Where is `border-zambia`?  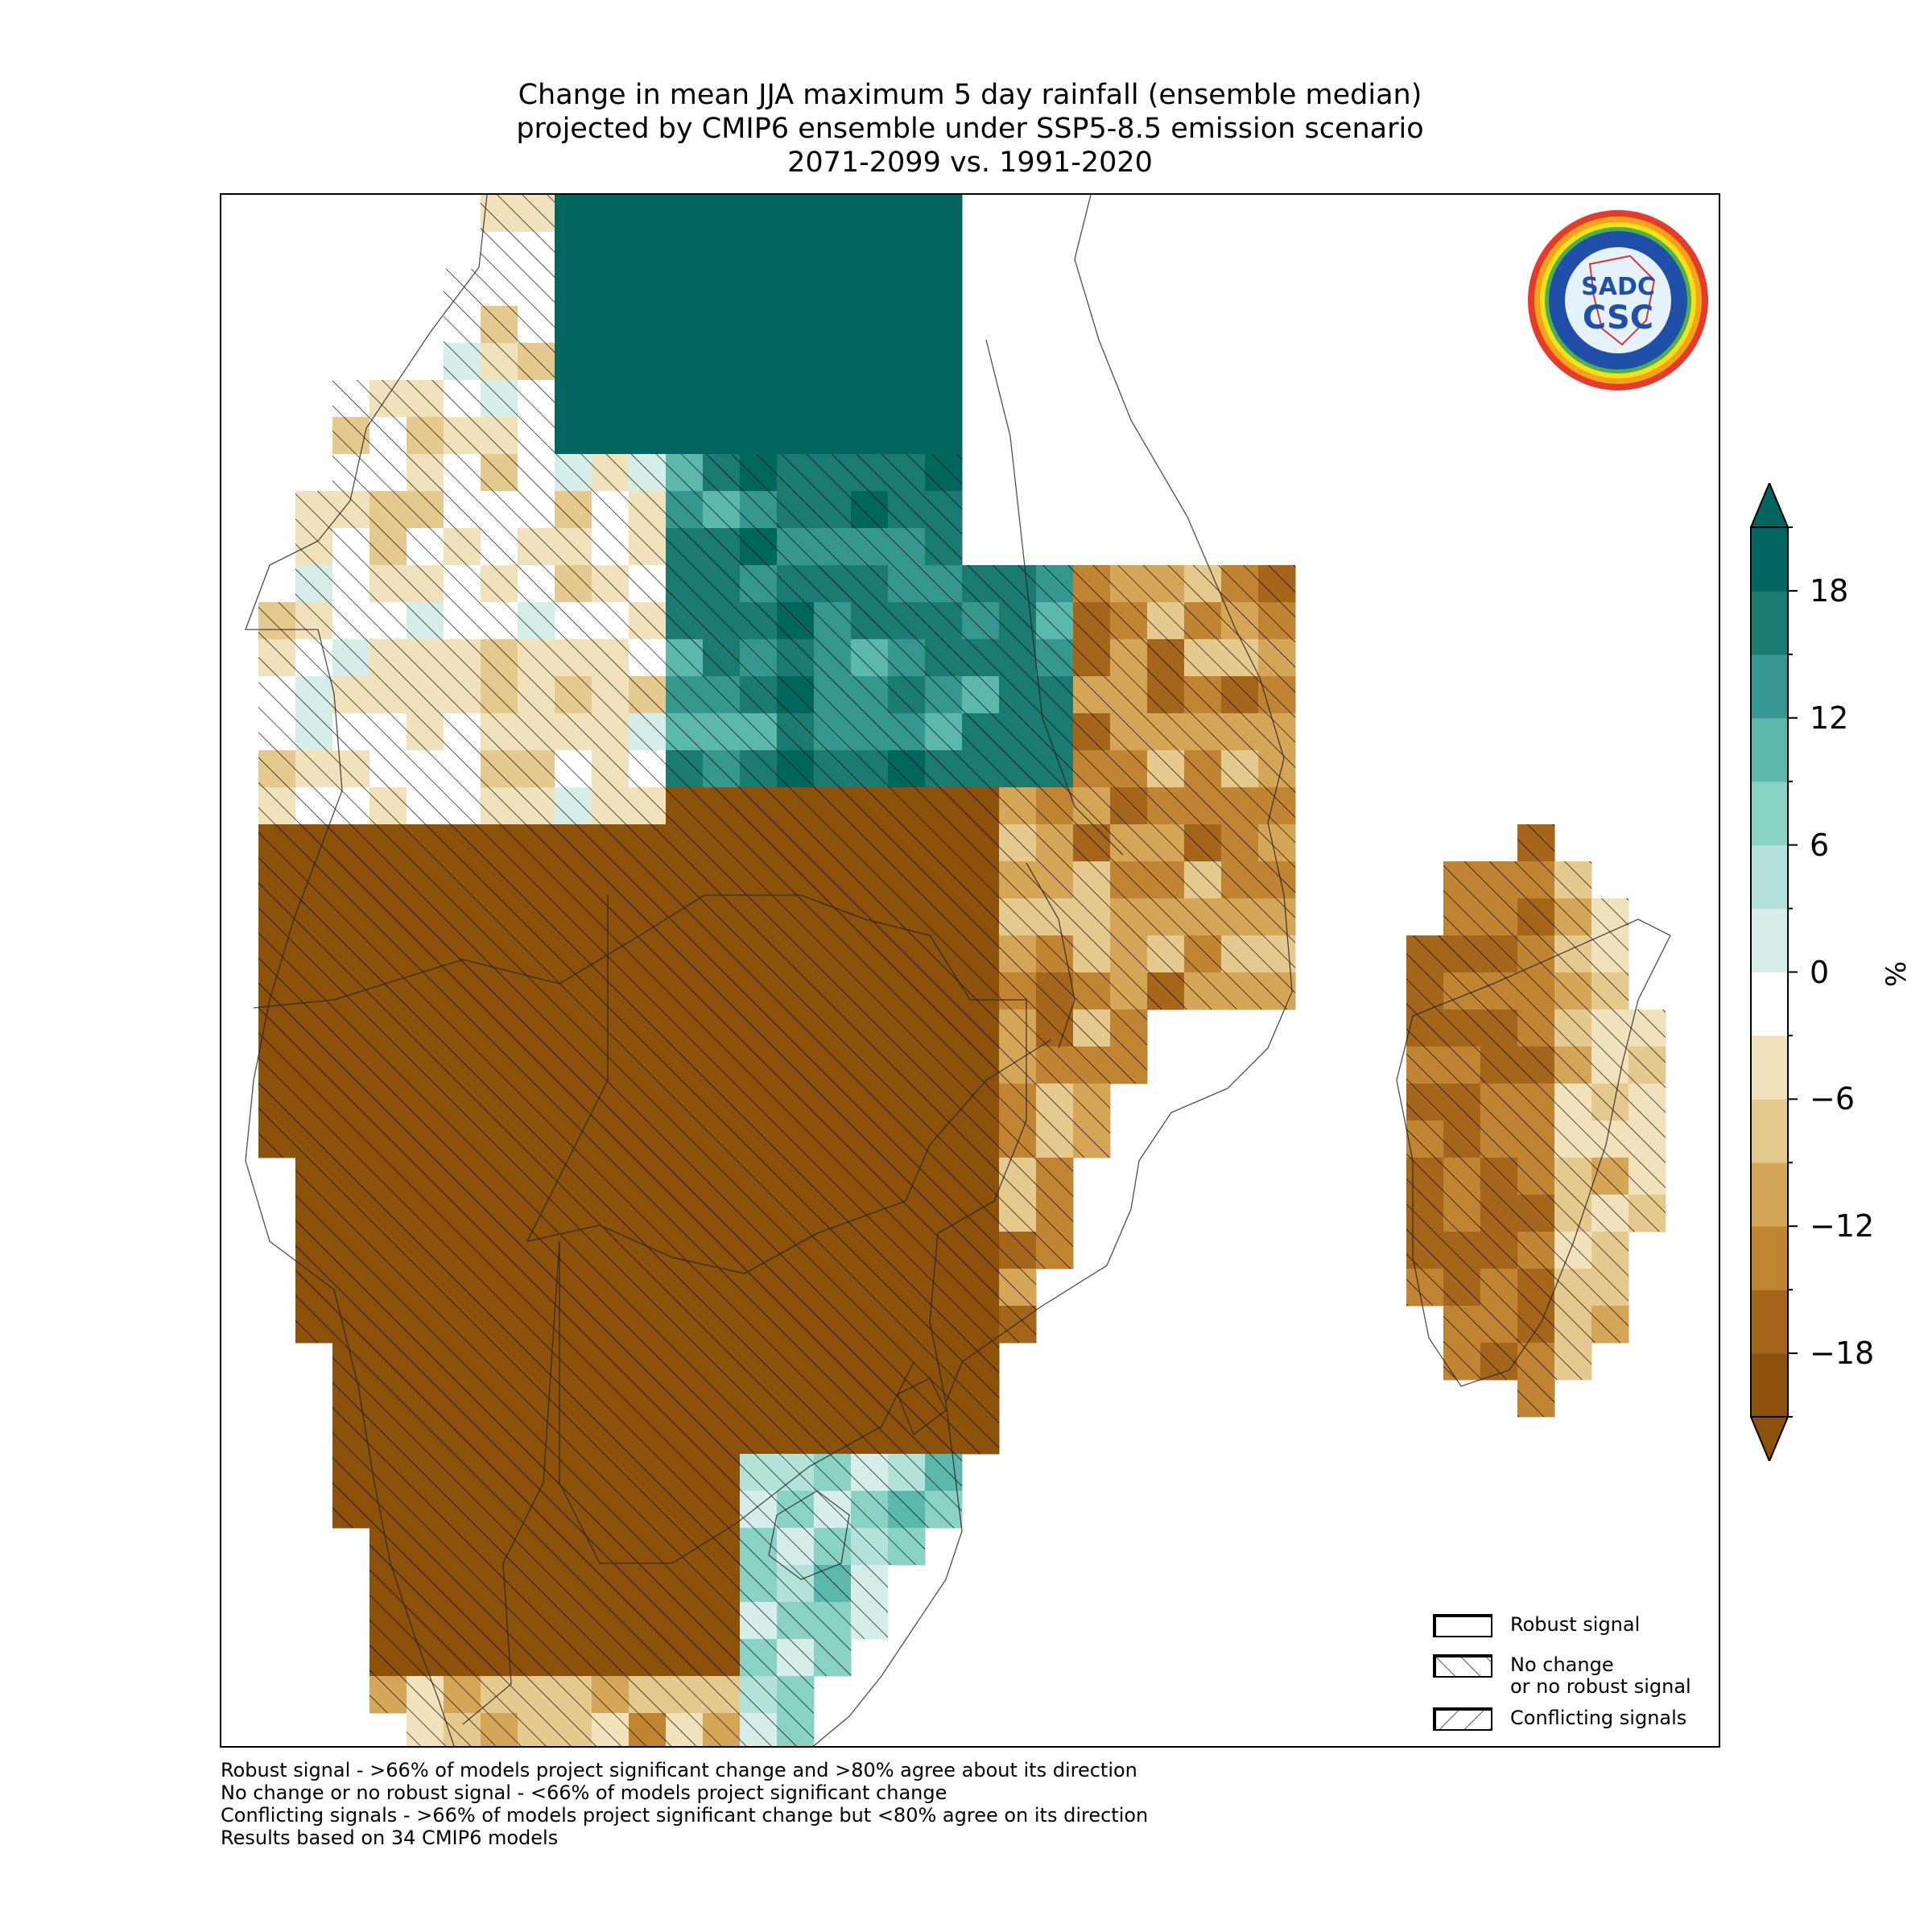
border-zambia is located at coordinates (788, 1084).